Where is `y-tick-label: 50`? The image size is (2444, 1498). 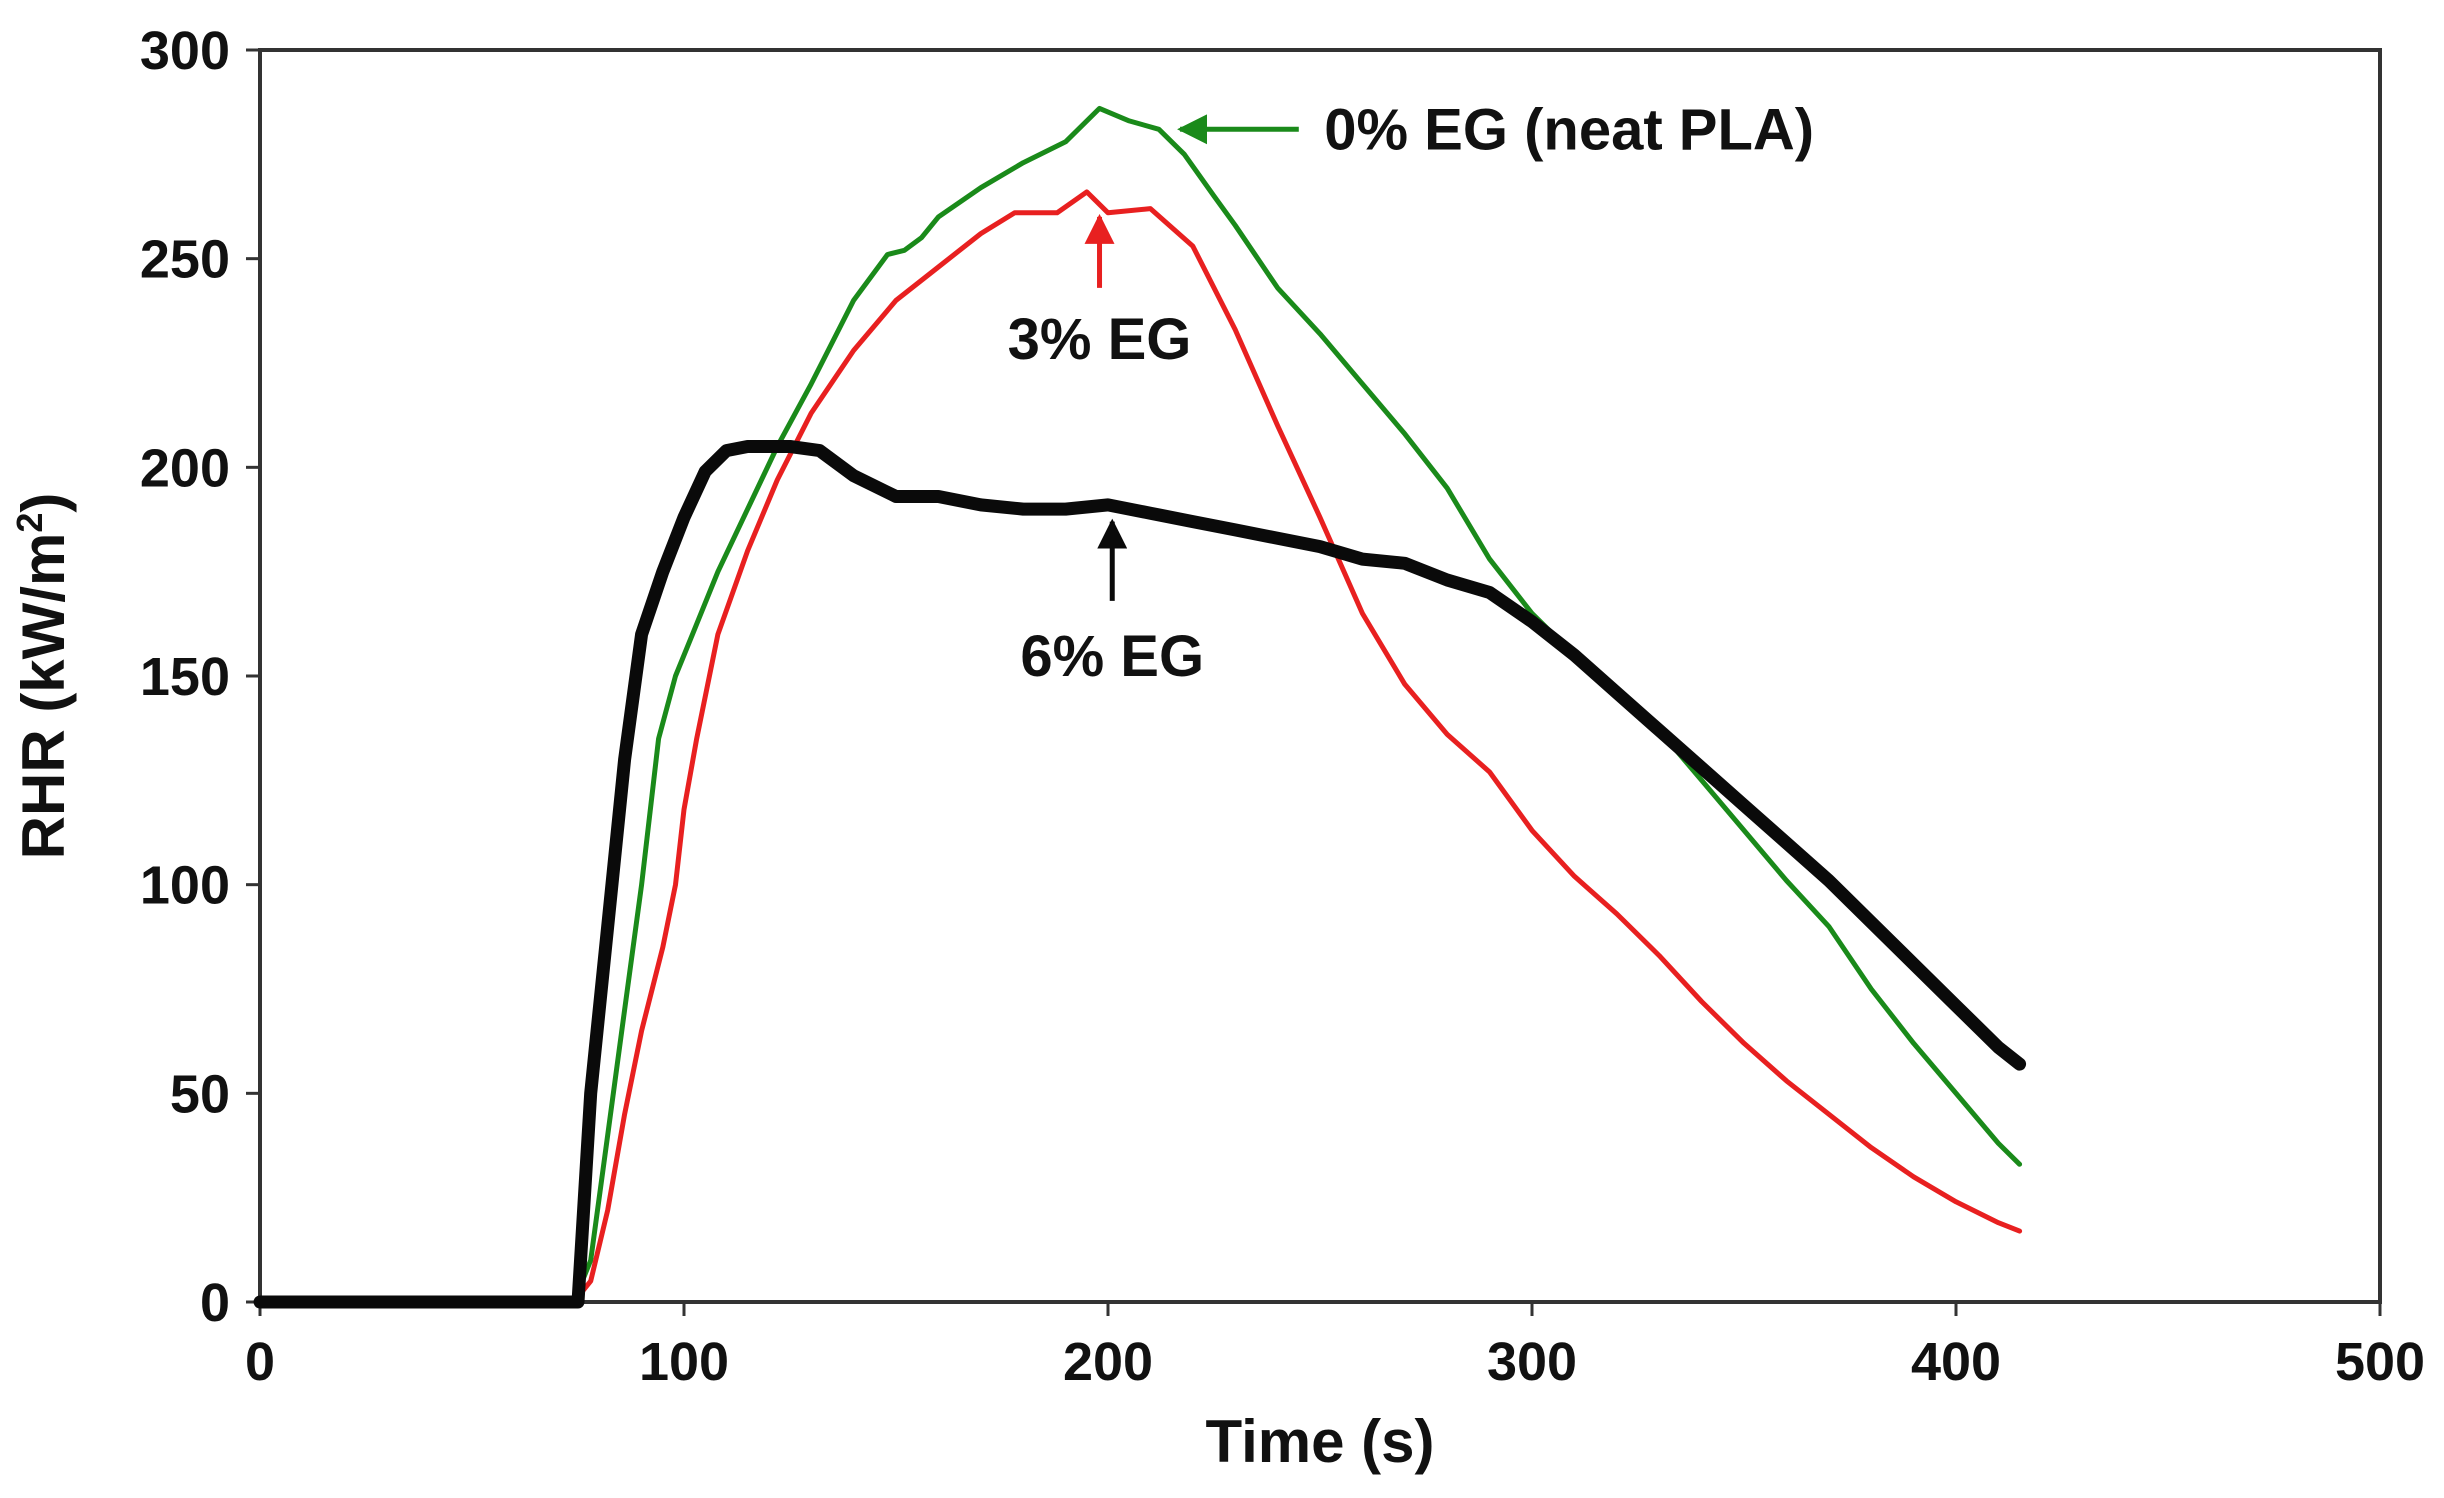 y-tick-label: 50 is located at coordinates (200, 1094).